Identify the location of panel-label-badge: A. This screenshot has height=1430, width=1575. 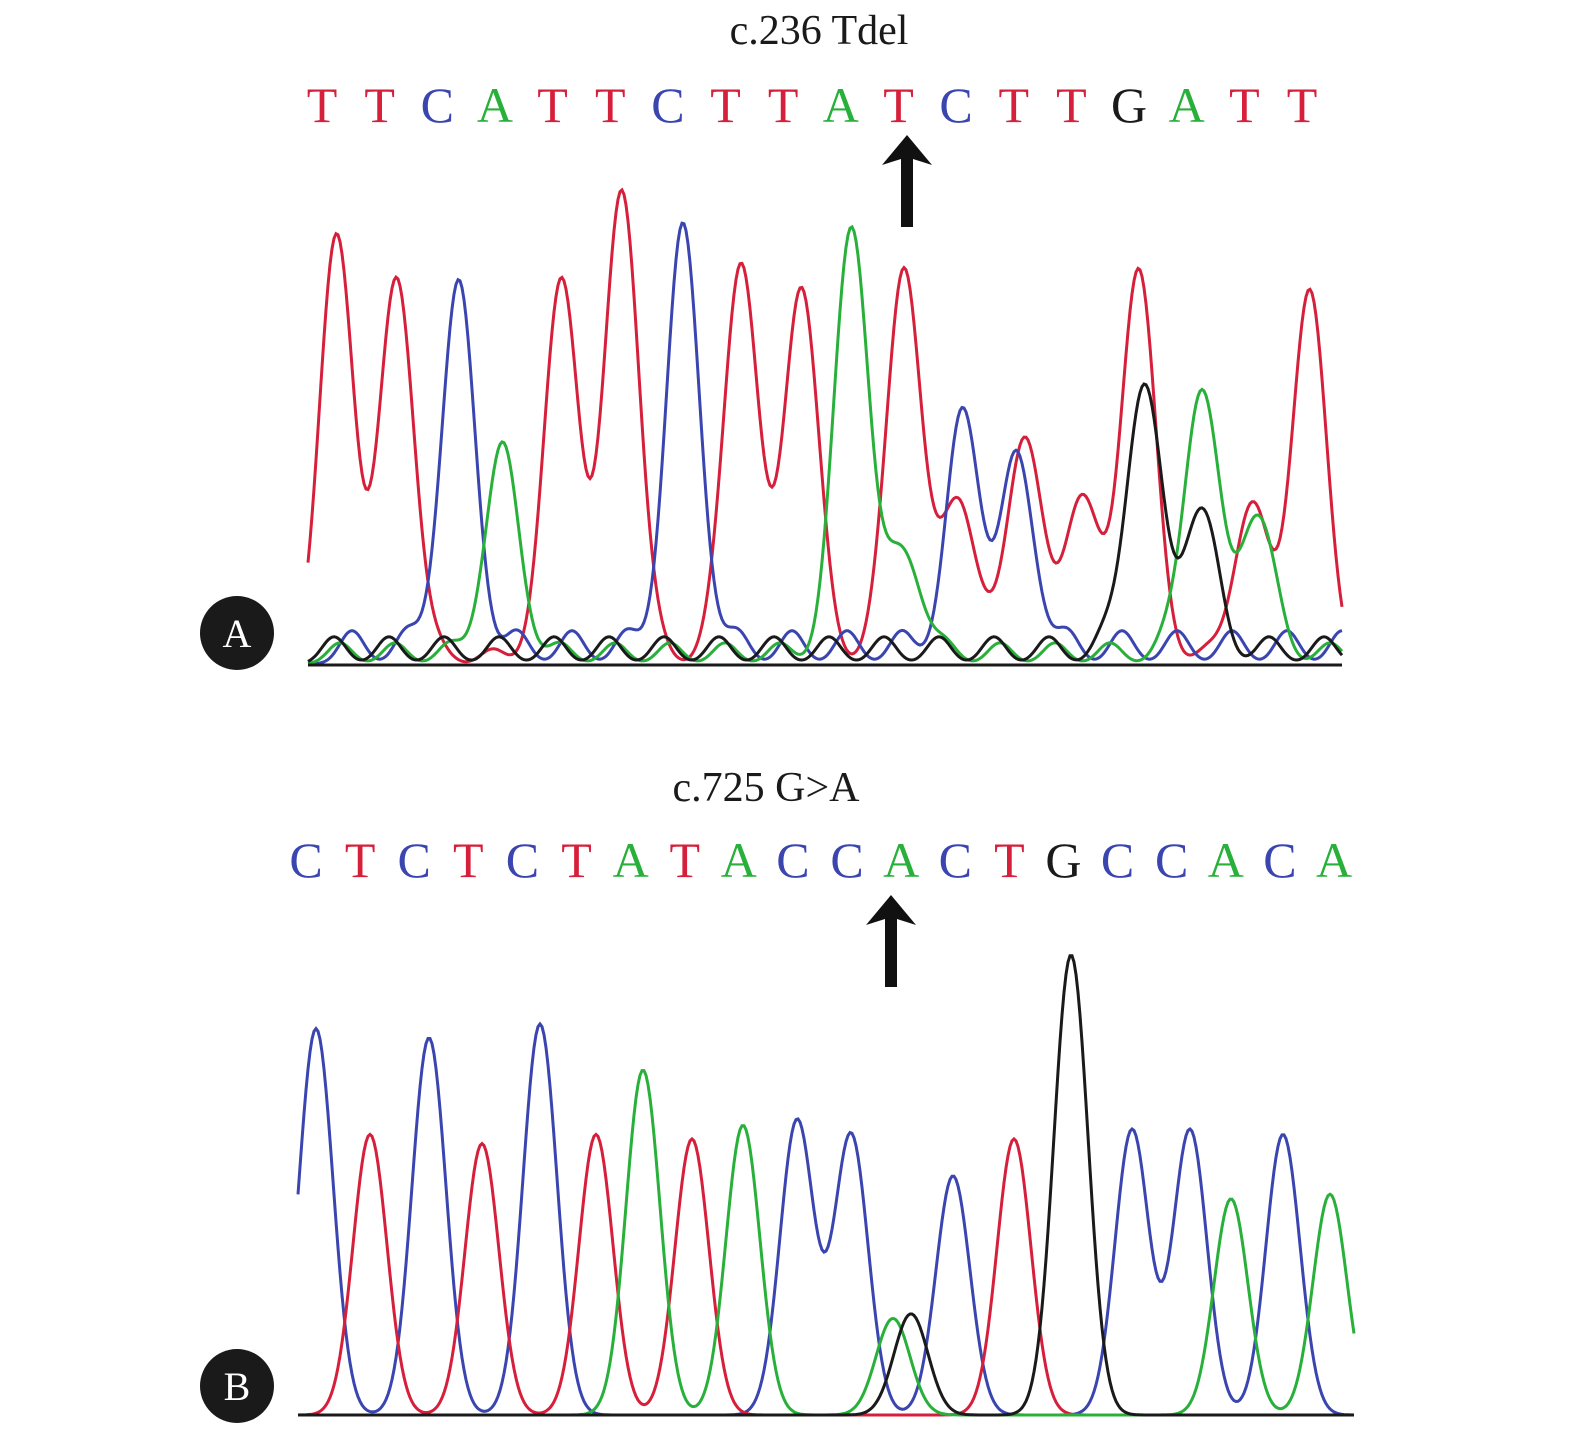
(237, 633).